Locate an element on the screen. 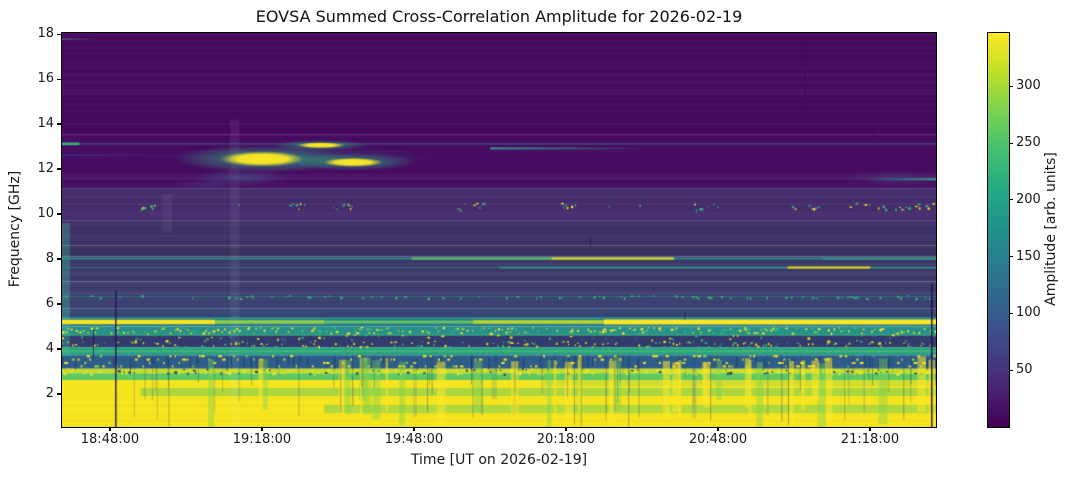 Image resolution: width=1073 pixels, height=479 pixels. colorbar-gradient is located at coordinates (998, 230).